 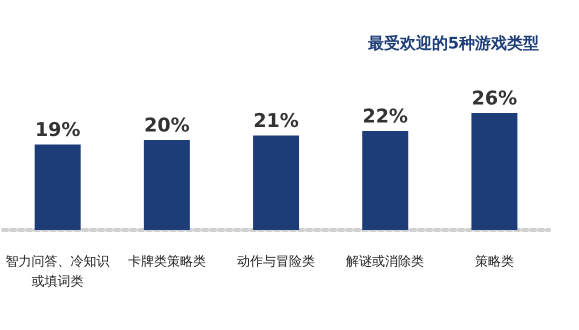 What do you see at coordinates (385, 117) in the screenshot?
I see `data-label: 22%` at bounding box center [385, 117].